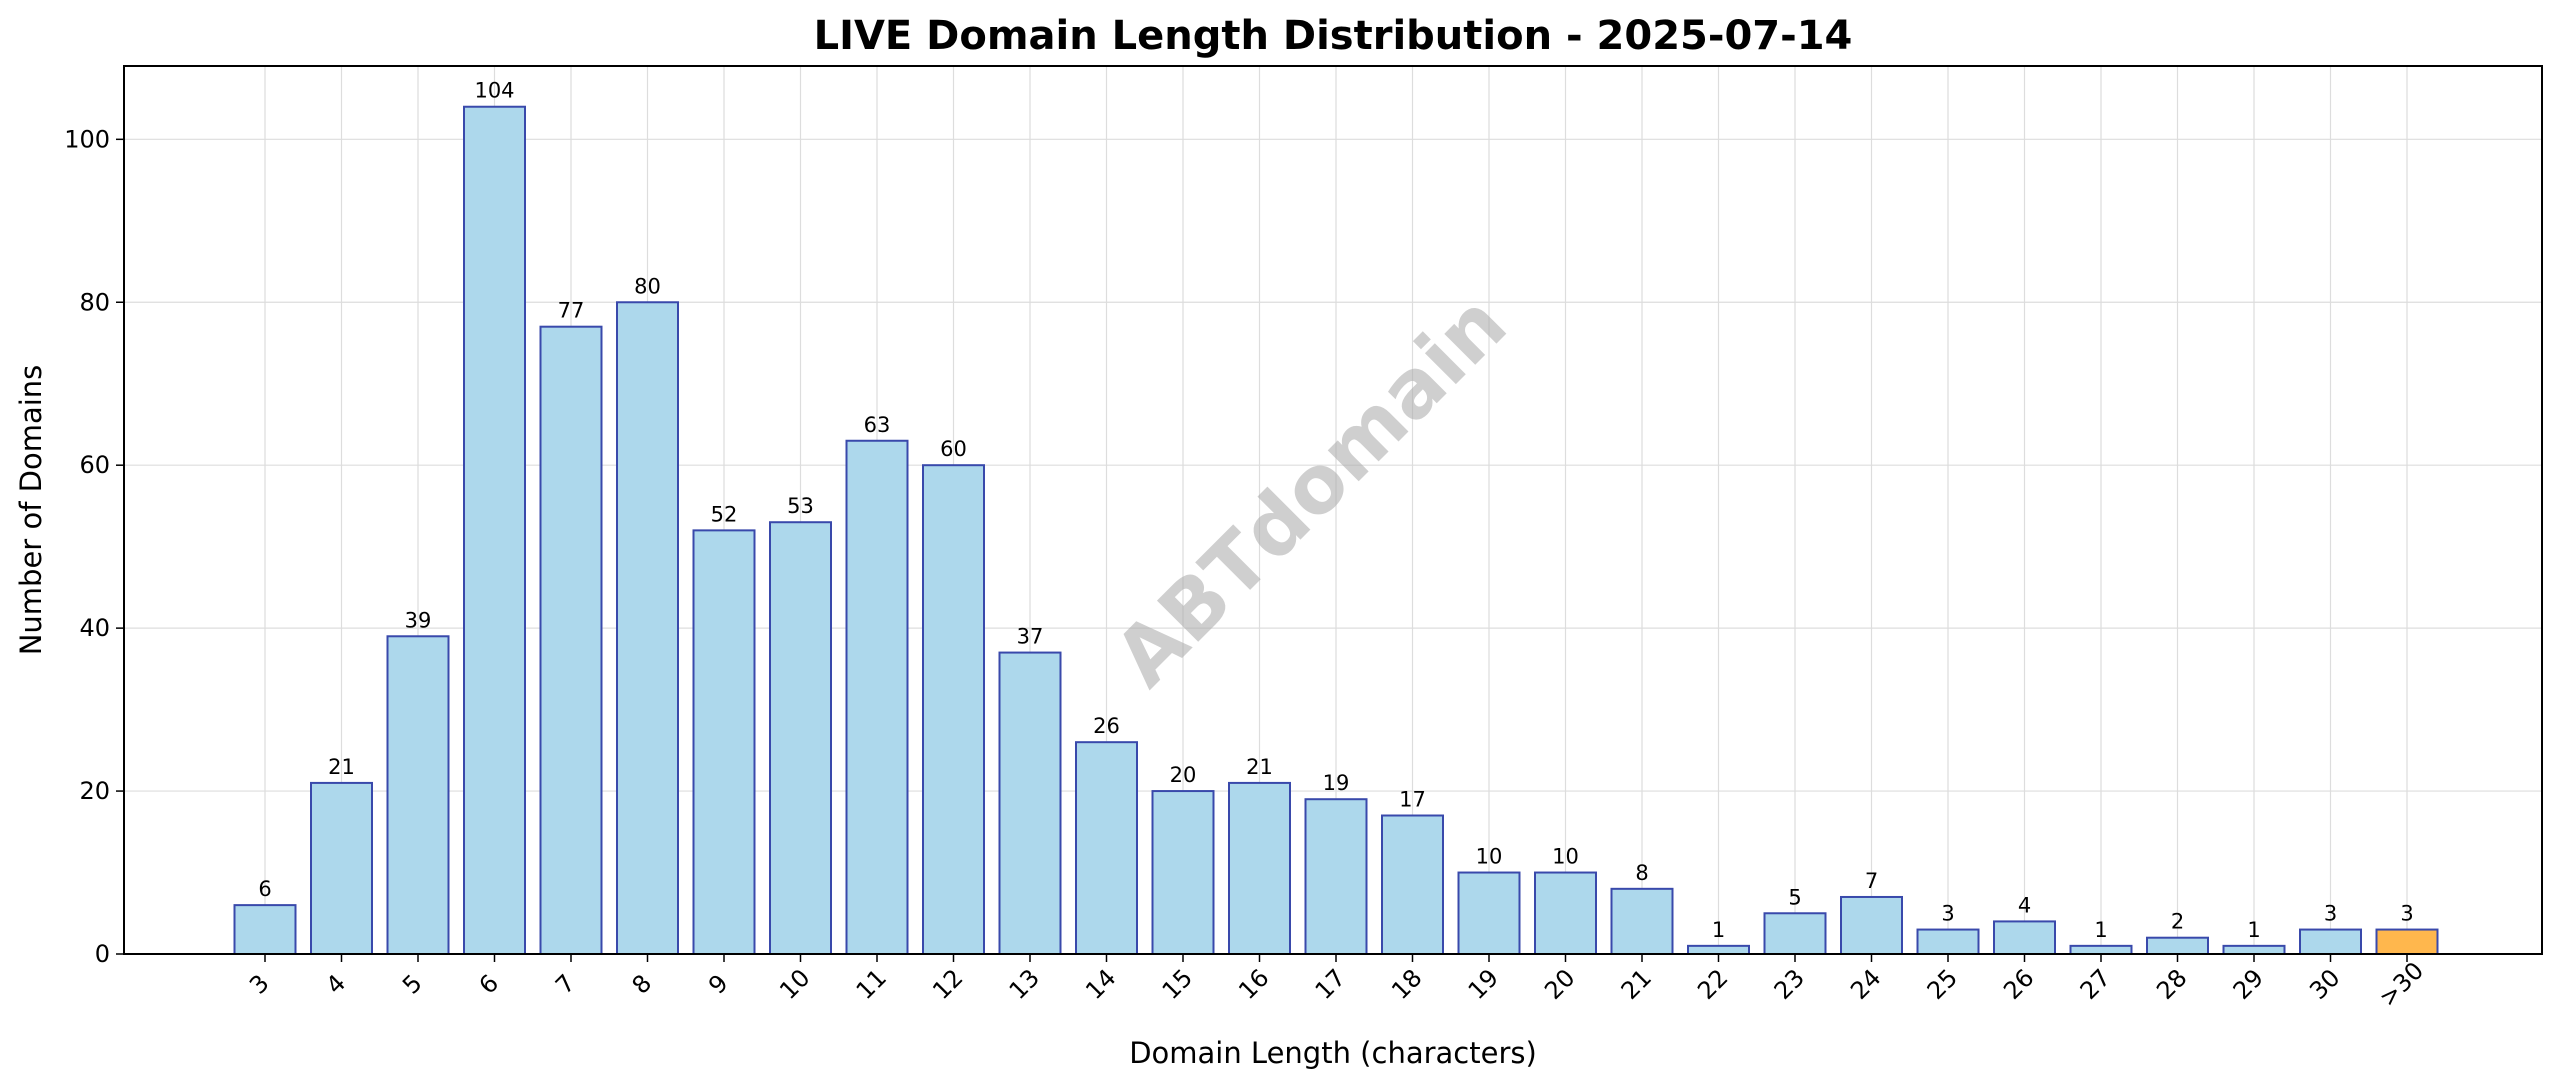 The height and width of the screenshot is (1087, 2560). I want to click on bar-value-label: 104, so click(494, 91).